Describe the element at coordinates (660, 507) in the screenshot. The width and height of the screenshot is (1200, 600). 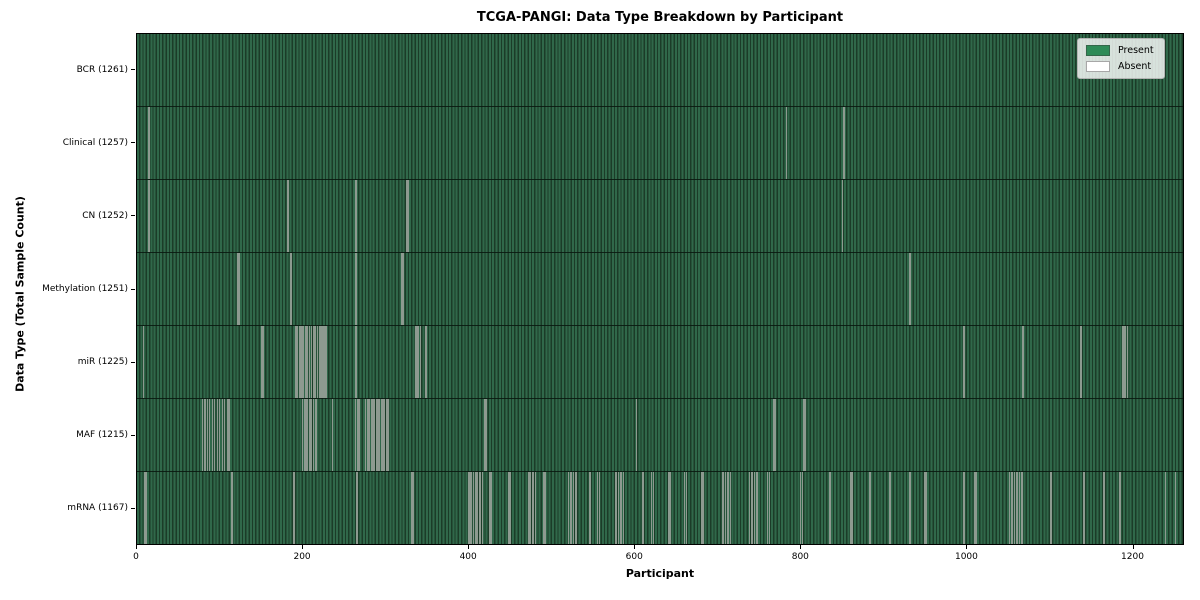
I see `row-mRNA` at that location.